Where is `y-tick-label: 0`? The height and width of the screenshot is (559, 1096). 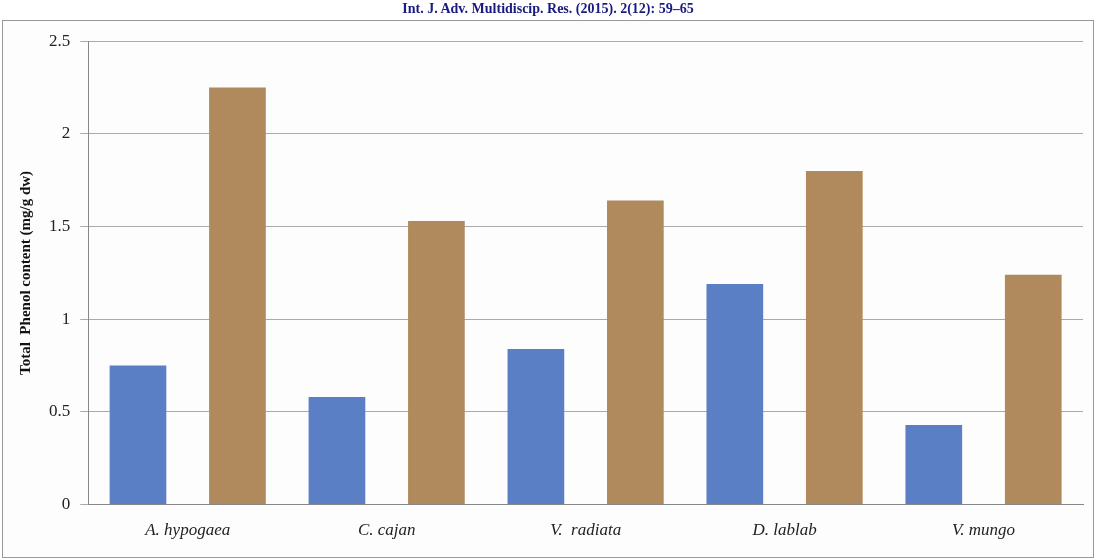
y-tick-label: 0 is located at coordinates (66, 504).